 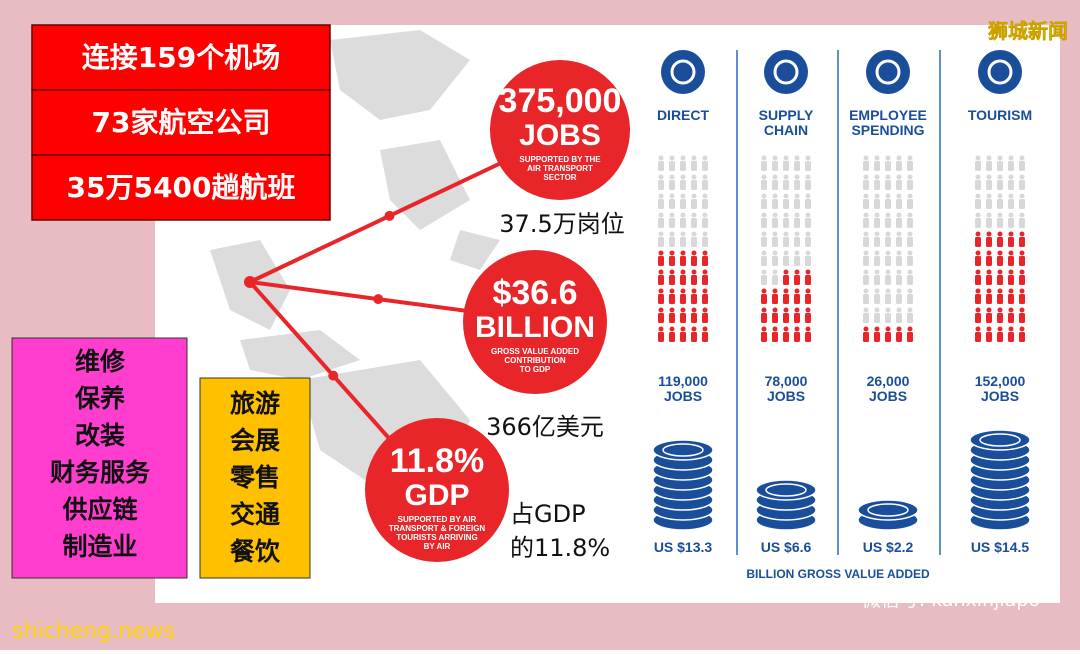 What do you see at coordinates (786, 381) in the screenshot?
I see `jobs-figure: 78,000` at bounding box center [786, 381].